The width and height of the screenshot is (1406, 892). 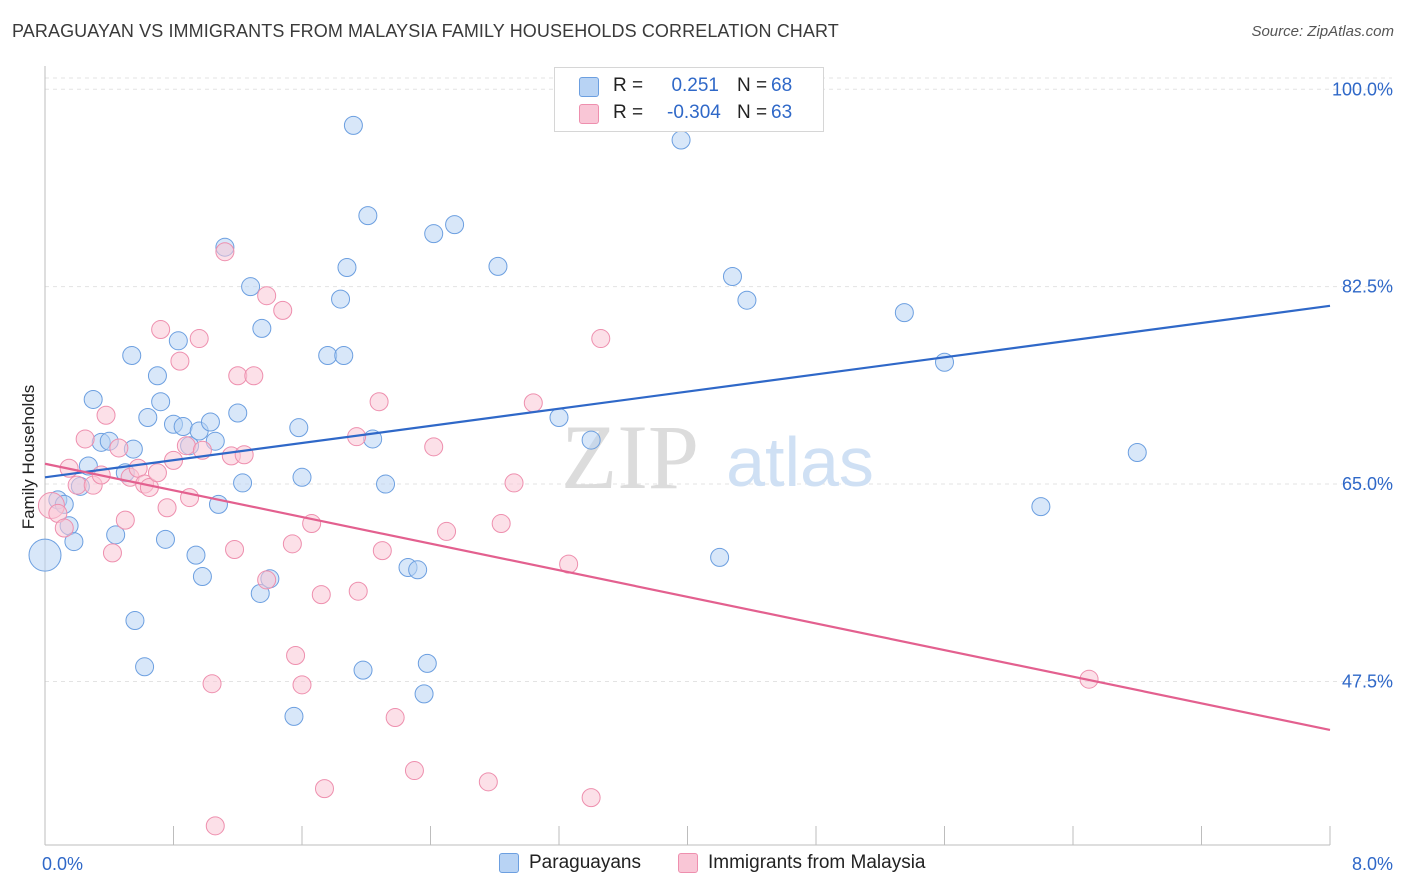 I want to click on y-tick-label: 100.0%, so click(x=1362, y=89).